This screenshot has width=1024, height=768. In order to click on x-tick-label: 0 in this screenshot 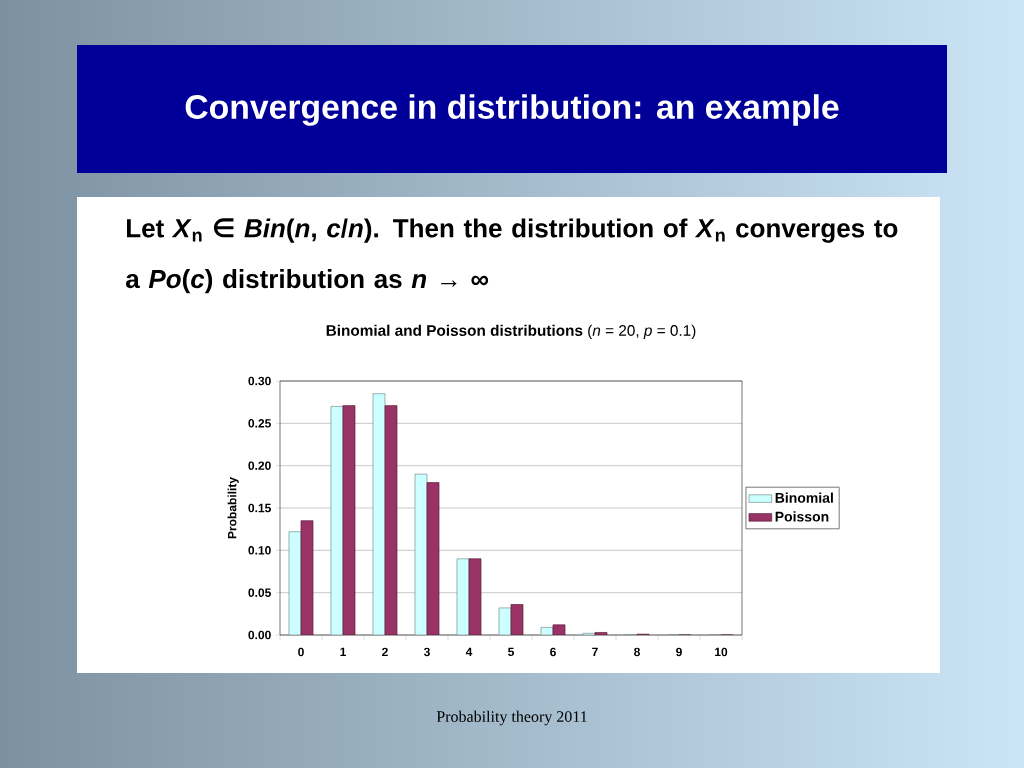, I will do `click(301, 652)`.